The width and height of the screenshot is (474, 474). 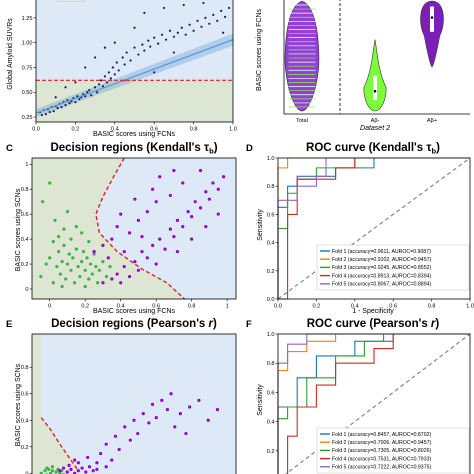 I want to click on panel-d-axes-frame, so click(x=374, y=228).